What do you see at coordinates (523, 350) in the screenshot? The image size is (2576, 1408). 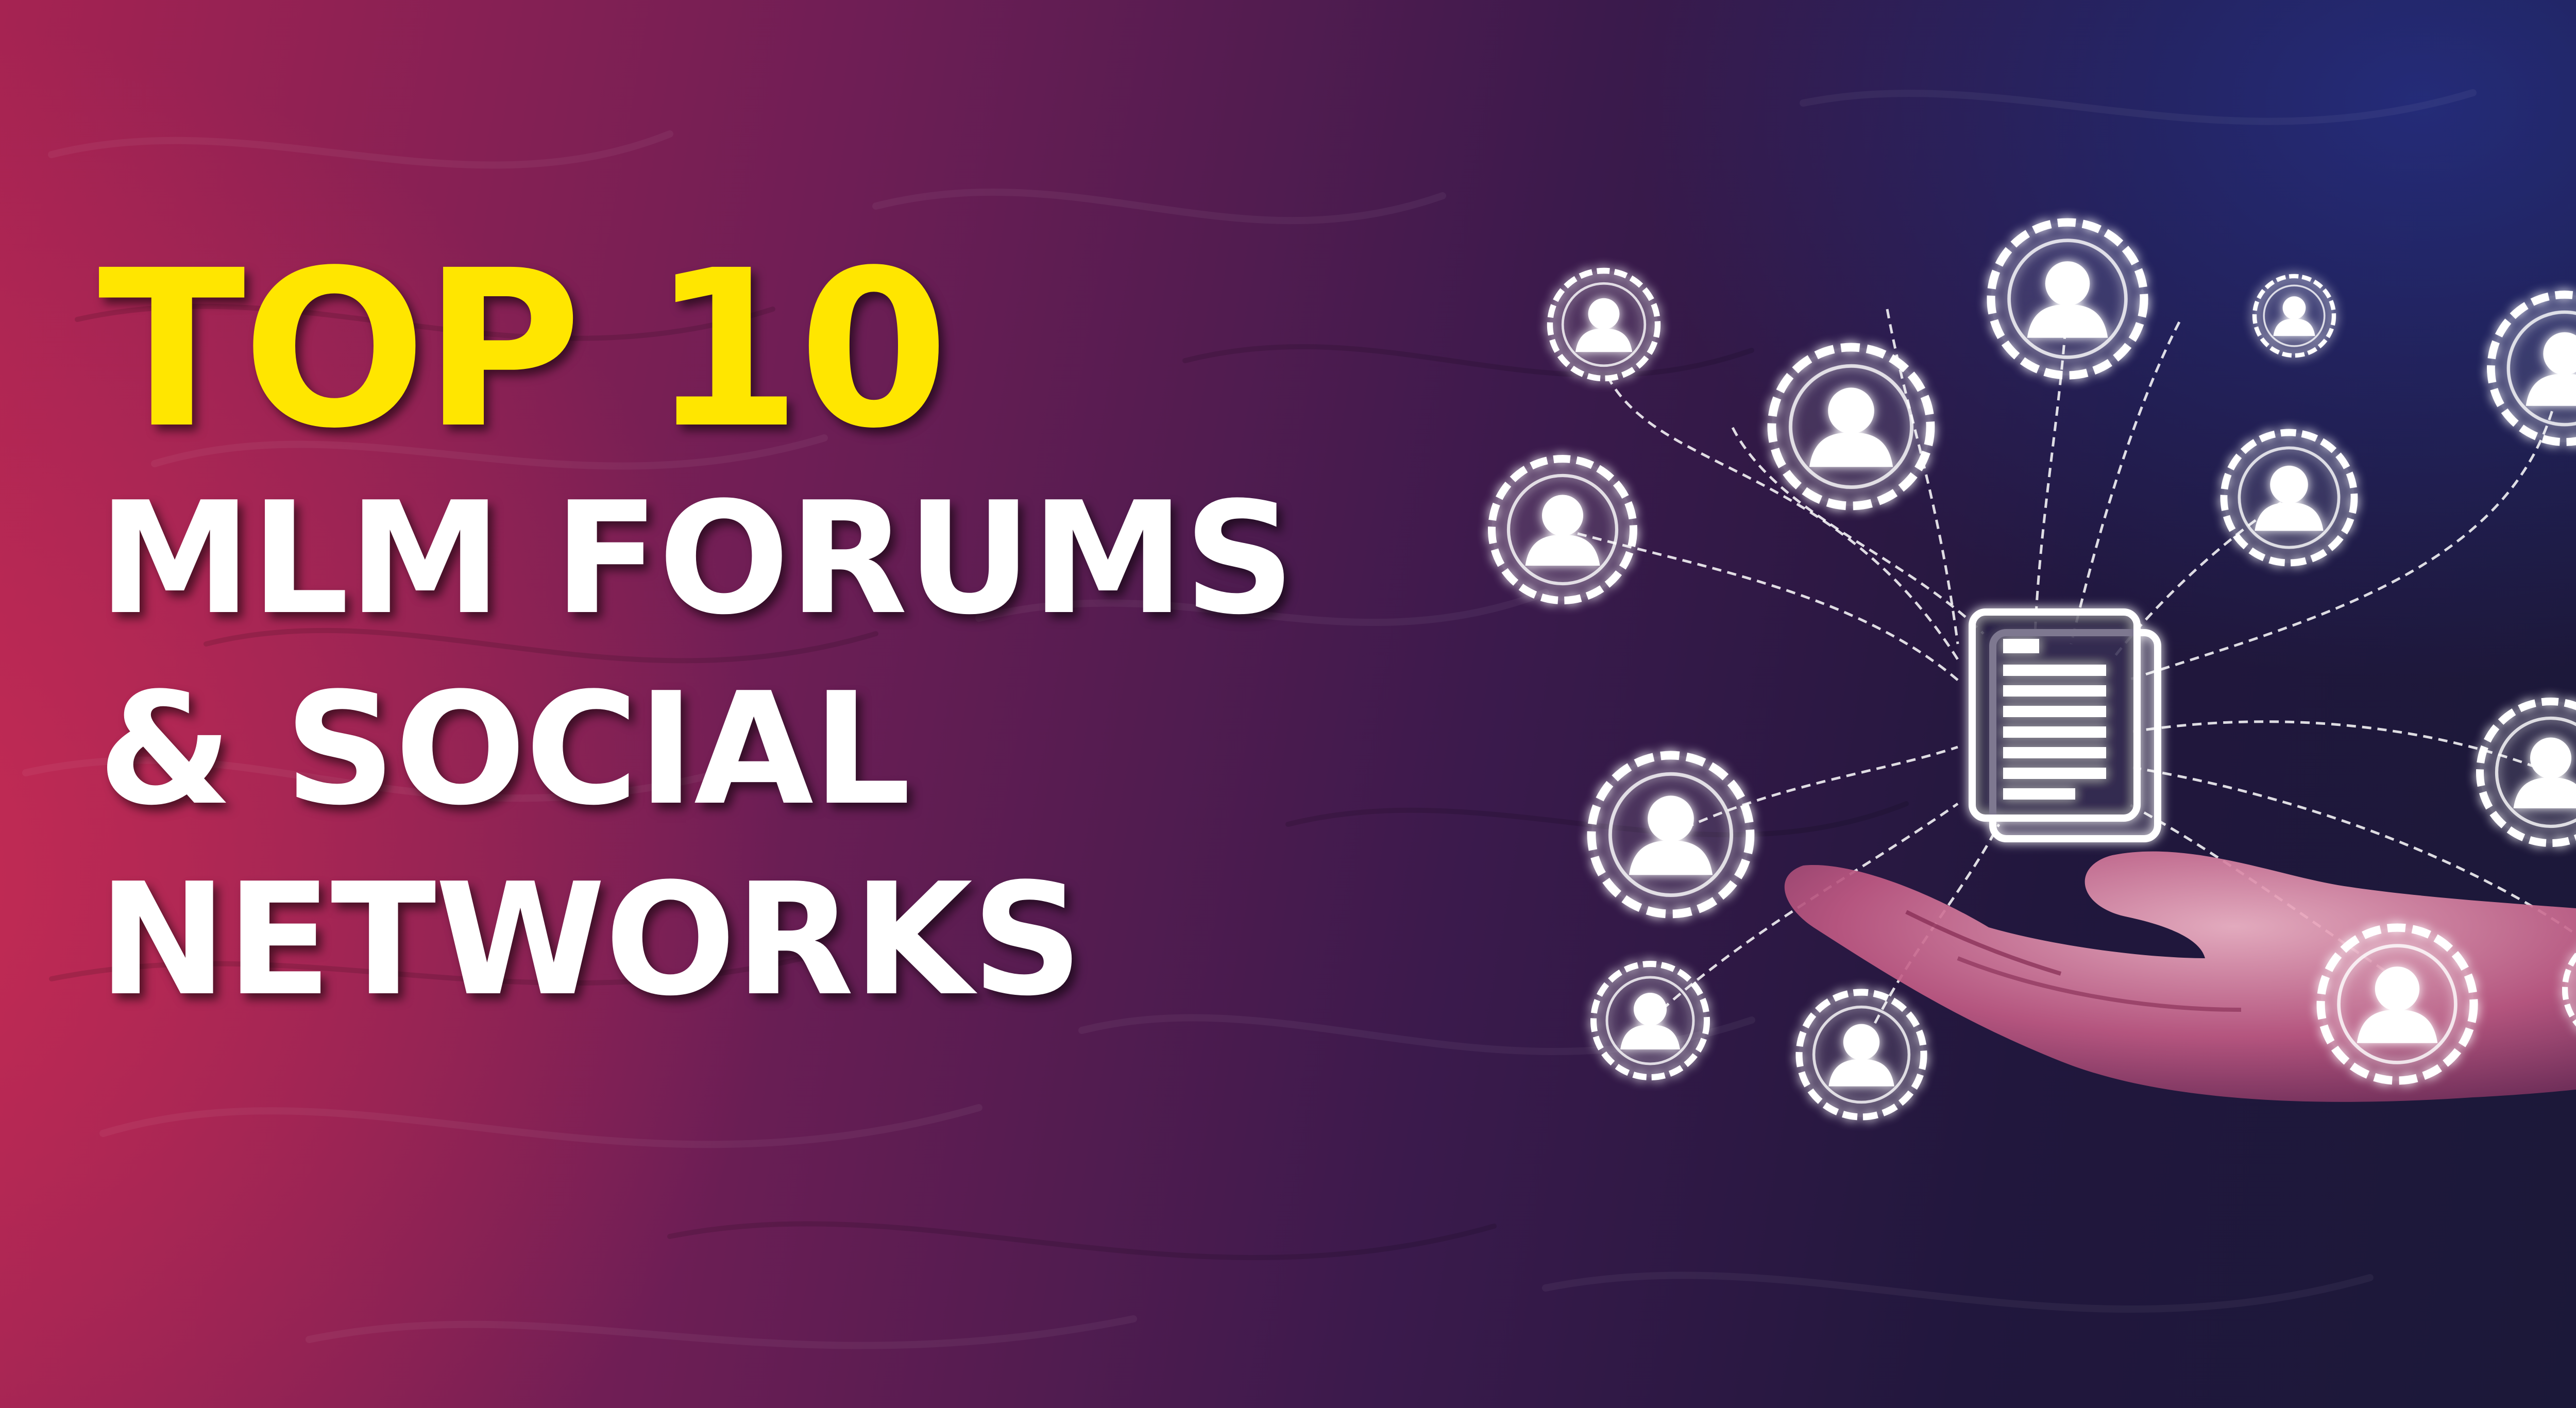 I see `headline-top-10: TOP 10` at bounding box center [523, 350].